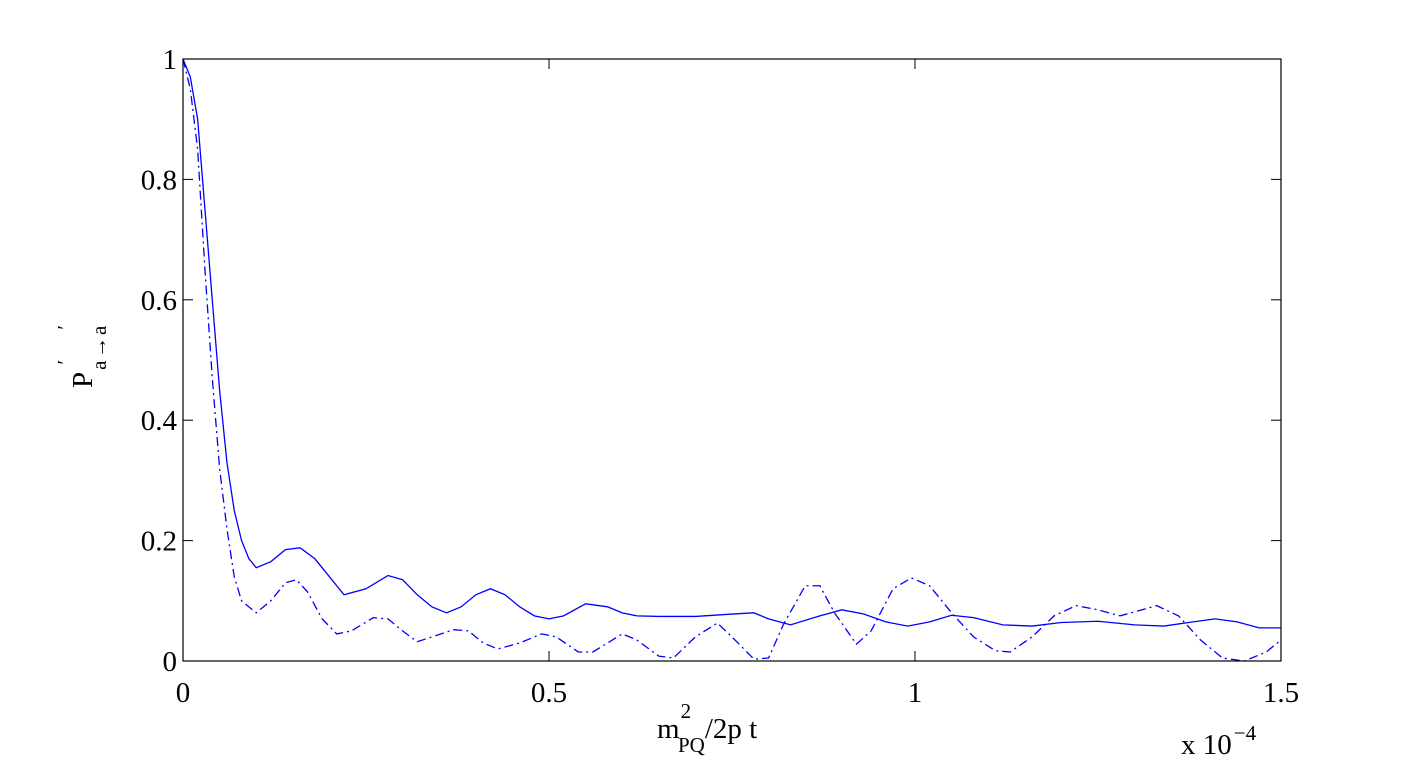  Describe the element at coordinates (668, 729) in the screenshot. I see `x-label-base: m` at that location.